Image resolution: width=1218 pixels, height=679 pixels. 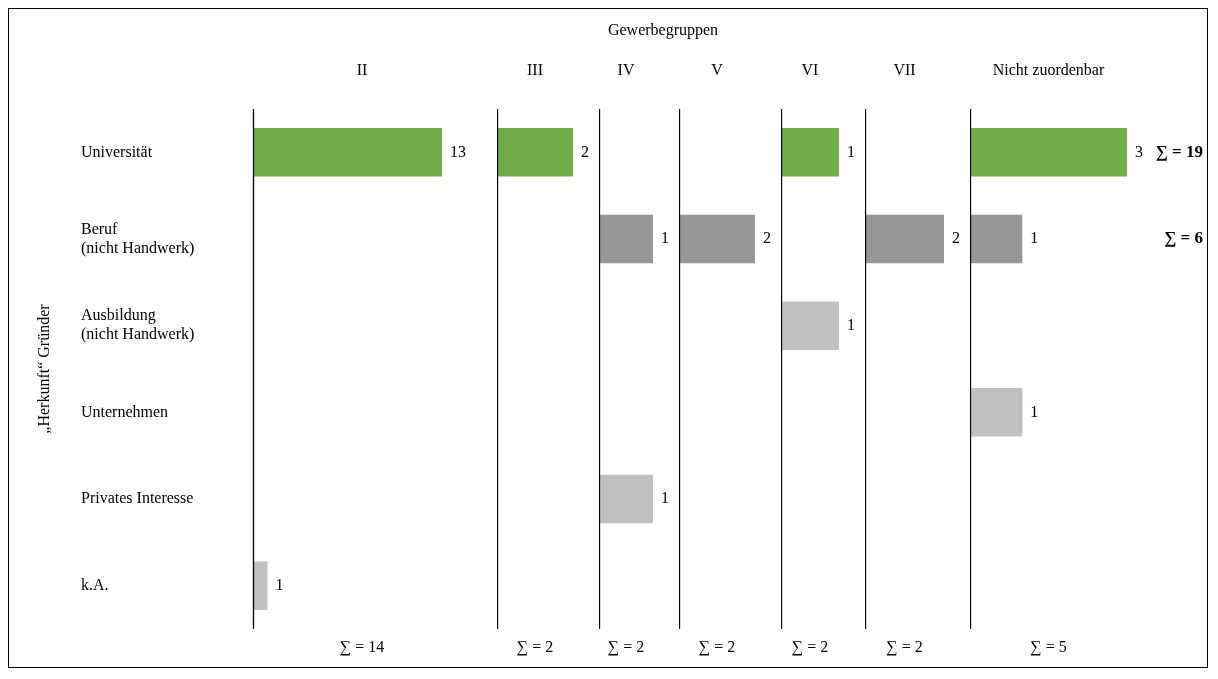 I want to click on chart-title: IV, so click(x=626, y=70).